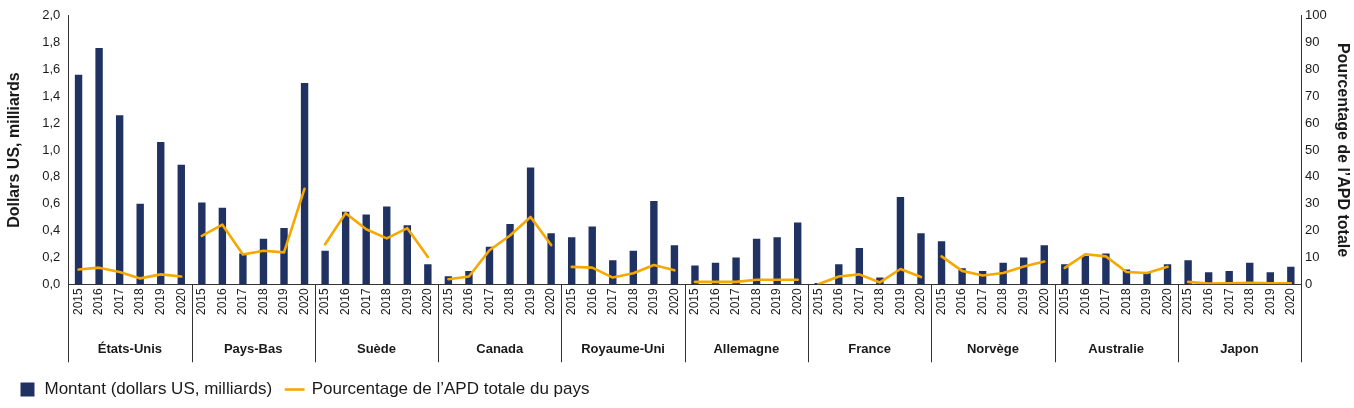  Describe the element at coordinates (51, 149) in the screenshot. I see `y-tick-label: 1,0` at that location.